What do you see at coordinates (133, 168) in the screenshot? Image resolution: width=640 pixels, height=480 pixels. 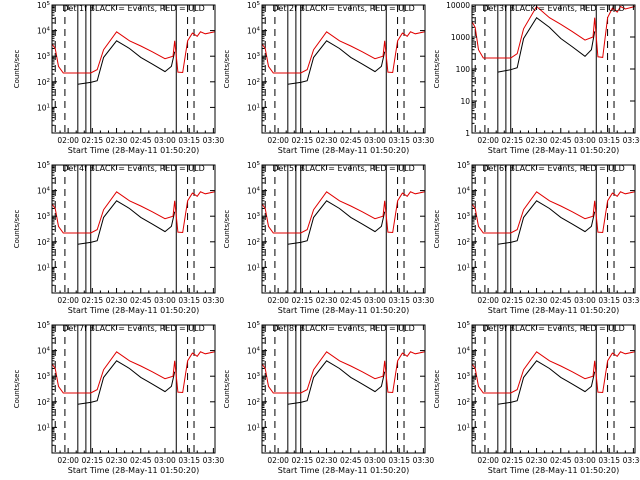 I see `panel-title: Det 4f BLACK = Events, RED = ULD` at bounding box center [133, 168].